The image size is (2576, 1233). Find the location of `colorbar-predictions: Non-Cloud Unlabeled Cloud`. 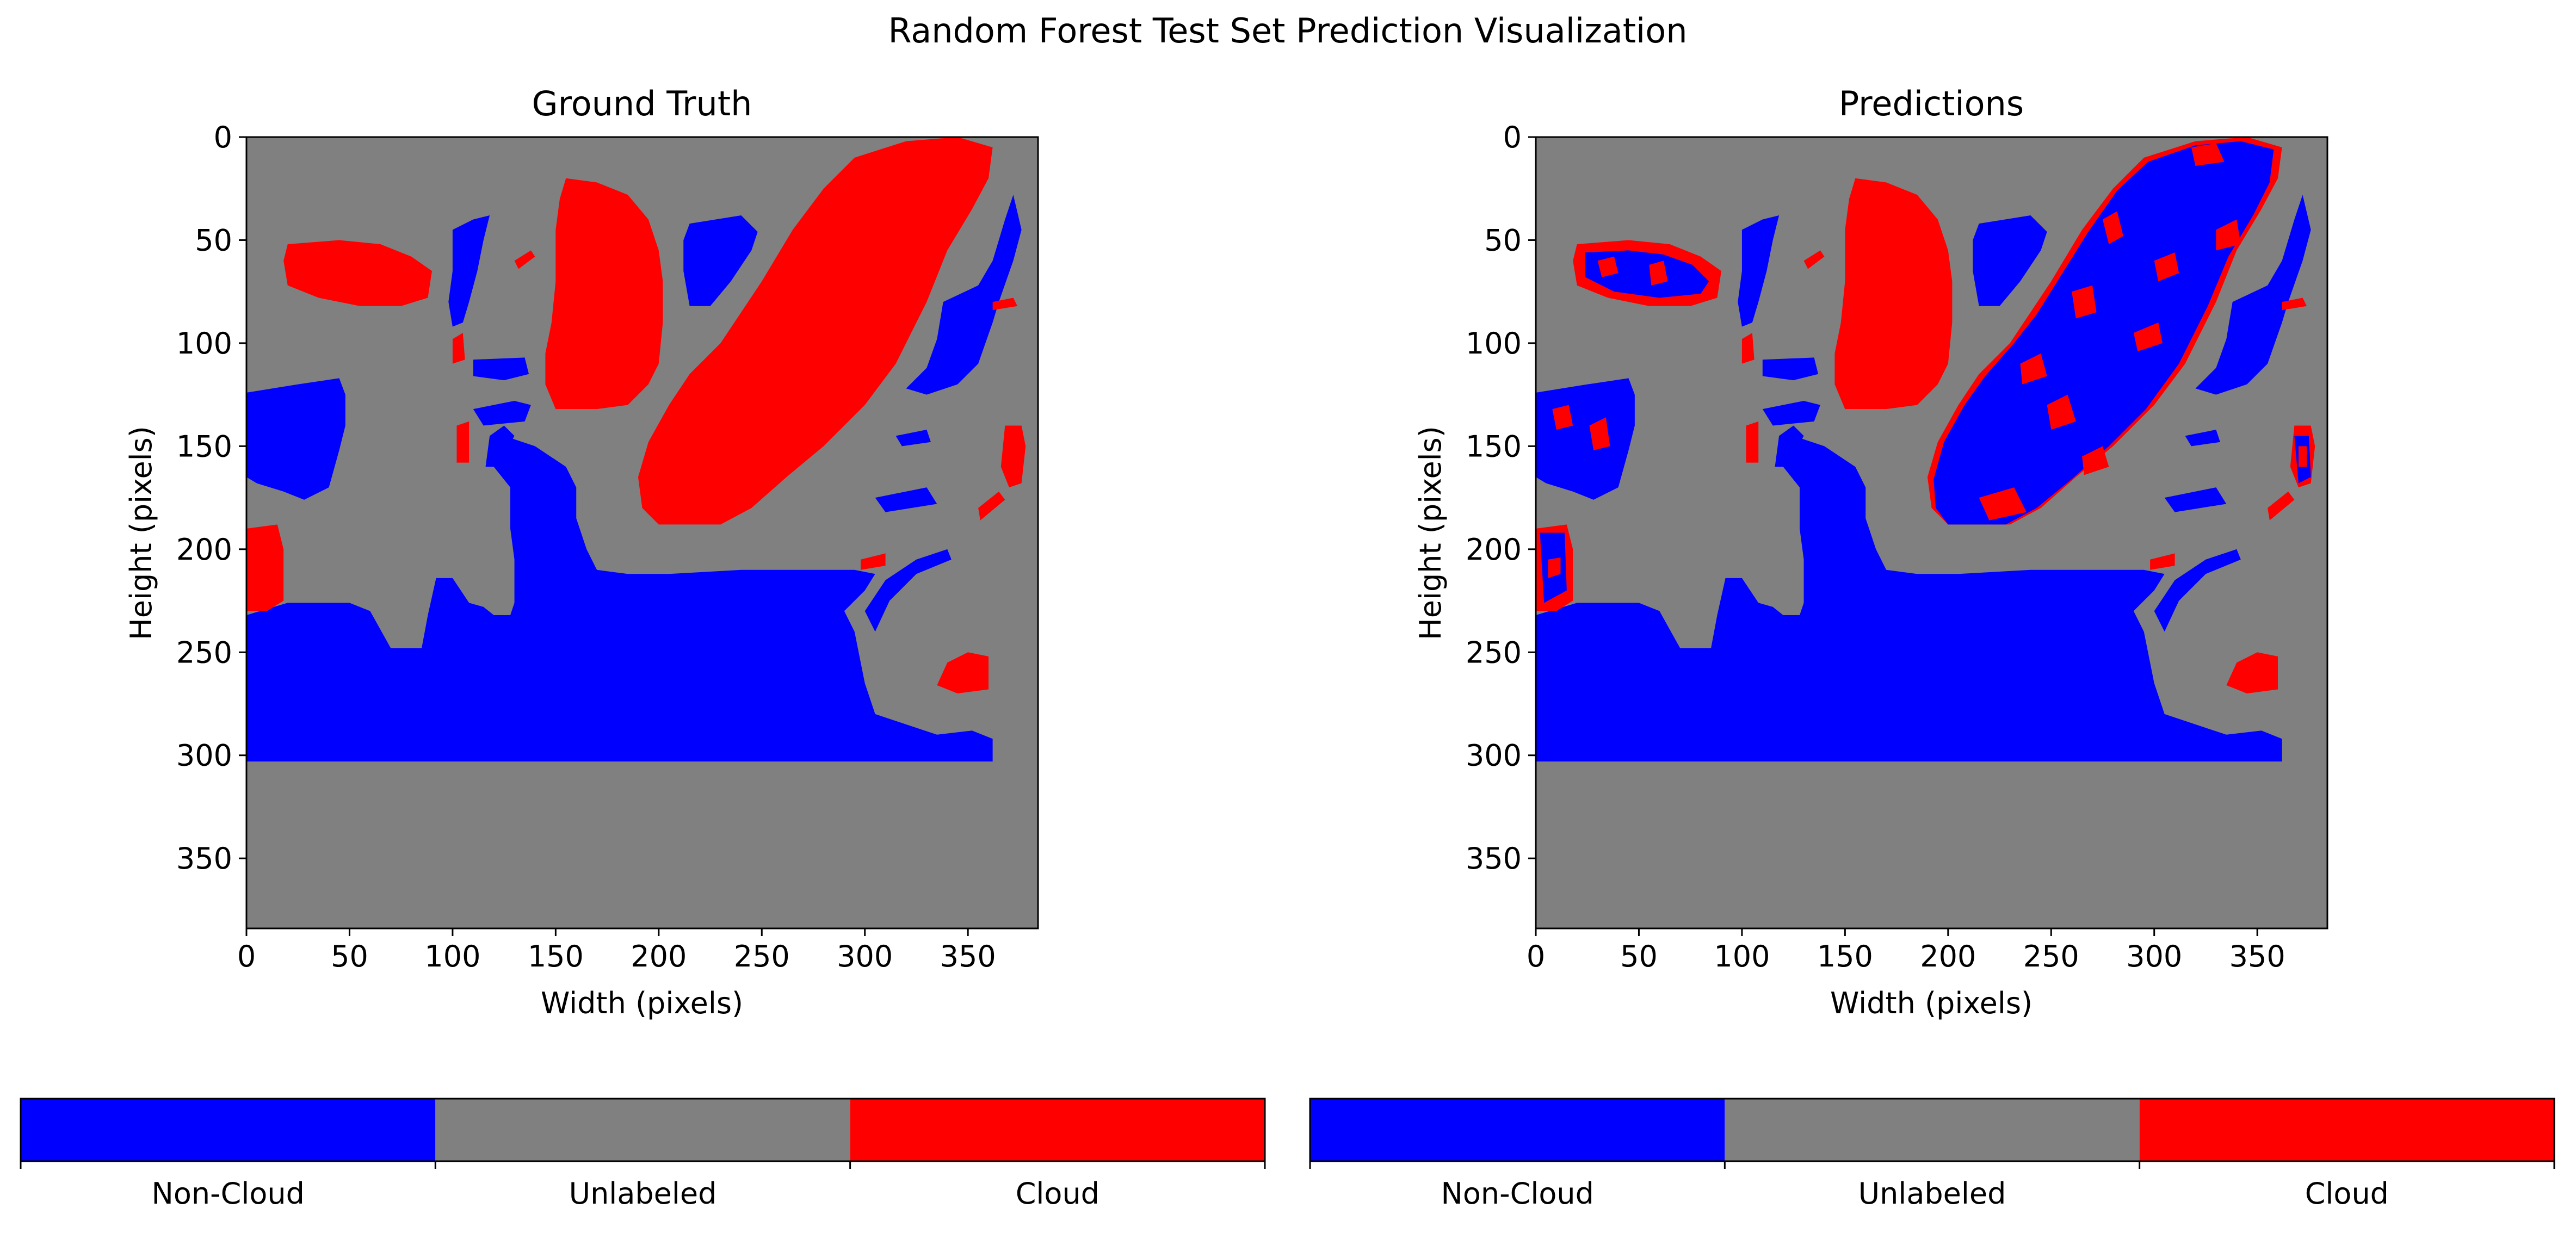

colorbar-predictions: Non-Cloud Unlabeled Cloud is located at coordinates (1932, 1154).